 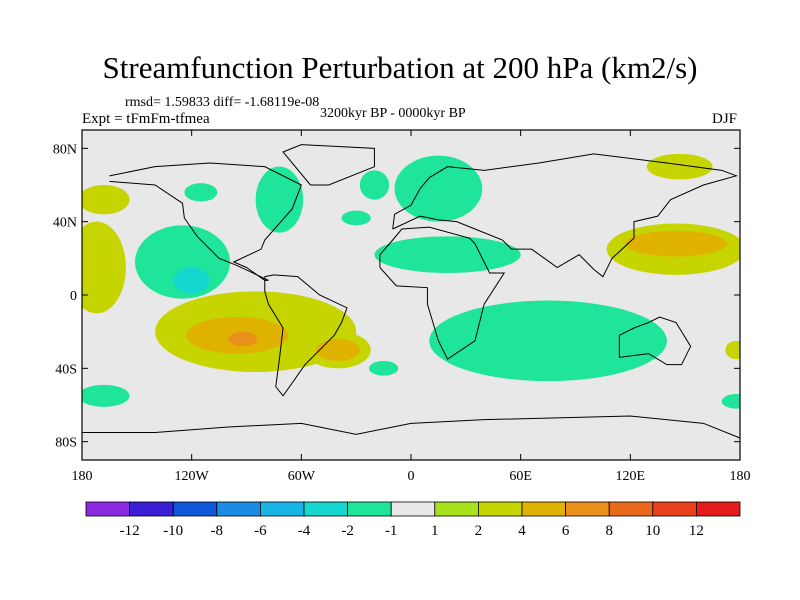 I want to click on experiment-label: Expt = tFmFm-tfmea, so click(x=146, y=119).